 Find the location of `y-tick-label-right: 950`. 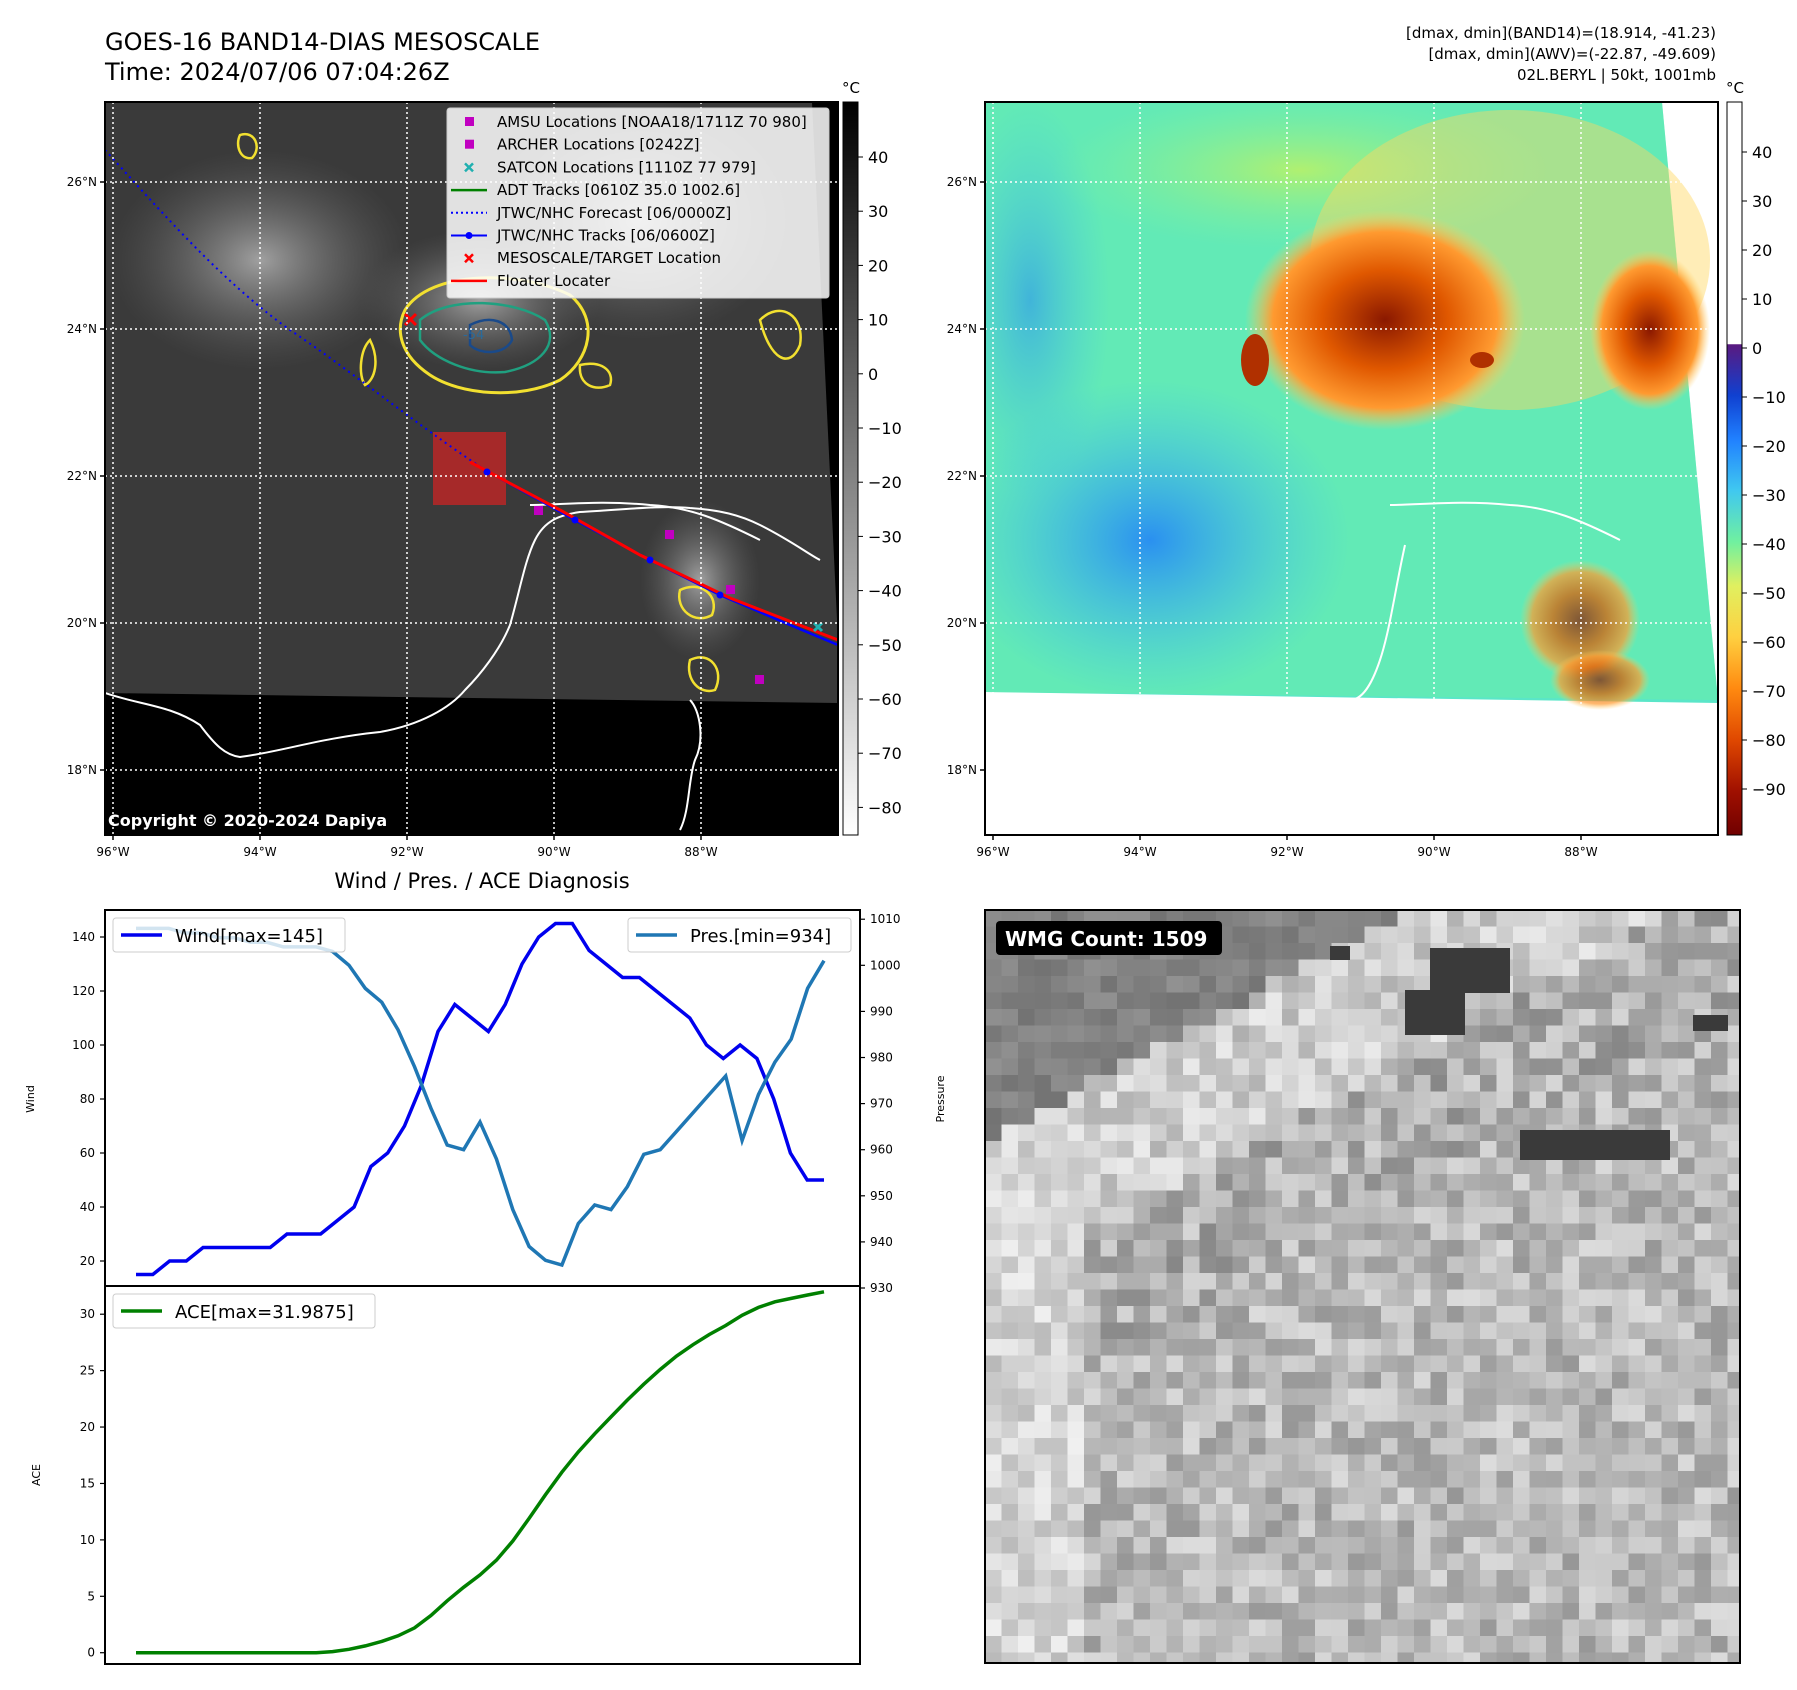

y-tick-label-right: 950 is located at coordinates (881, 1196).